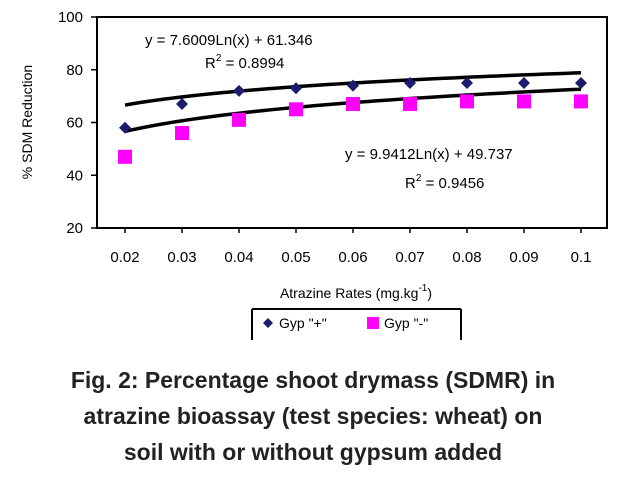  What do you see at coordinates (124, 257) in the screenshot?
I see `x-tick-label: 0.02` at bounding box center [124, 257].